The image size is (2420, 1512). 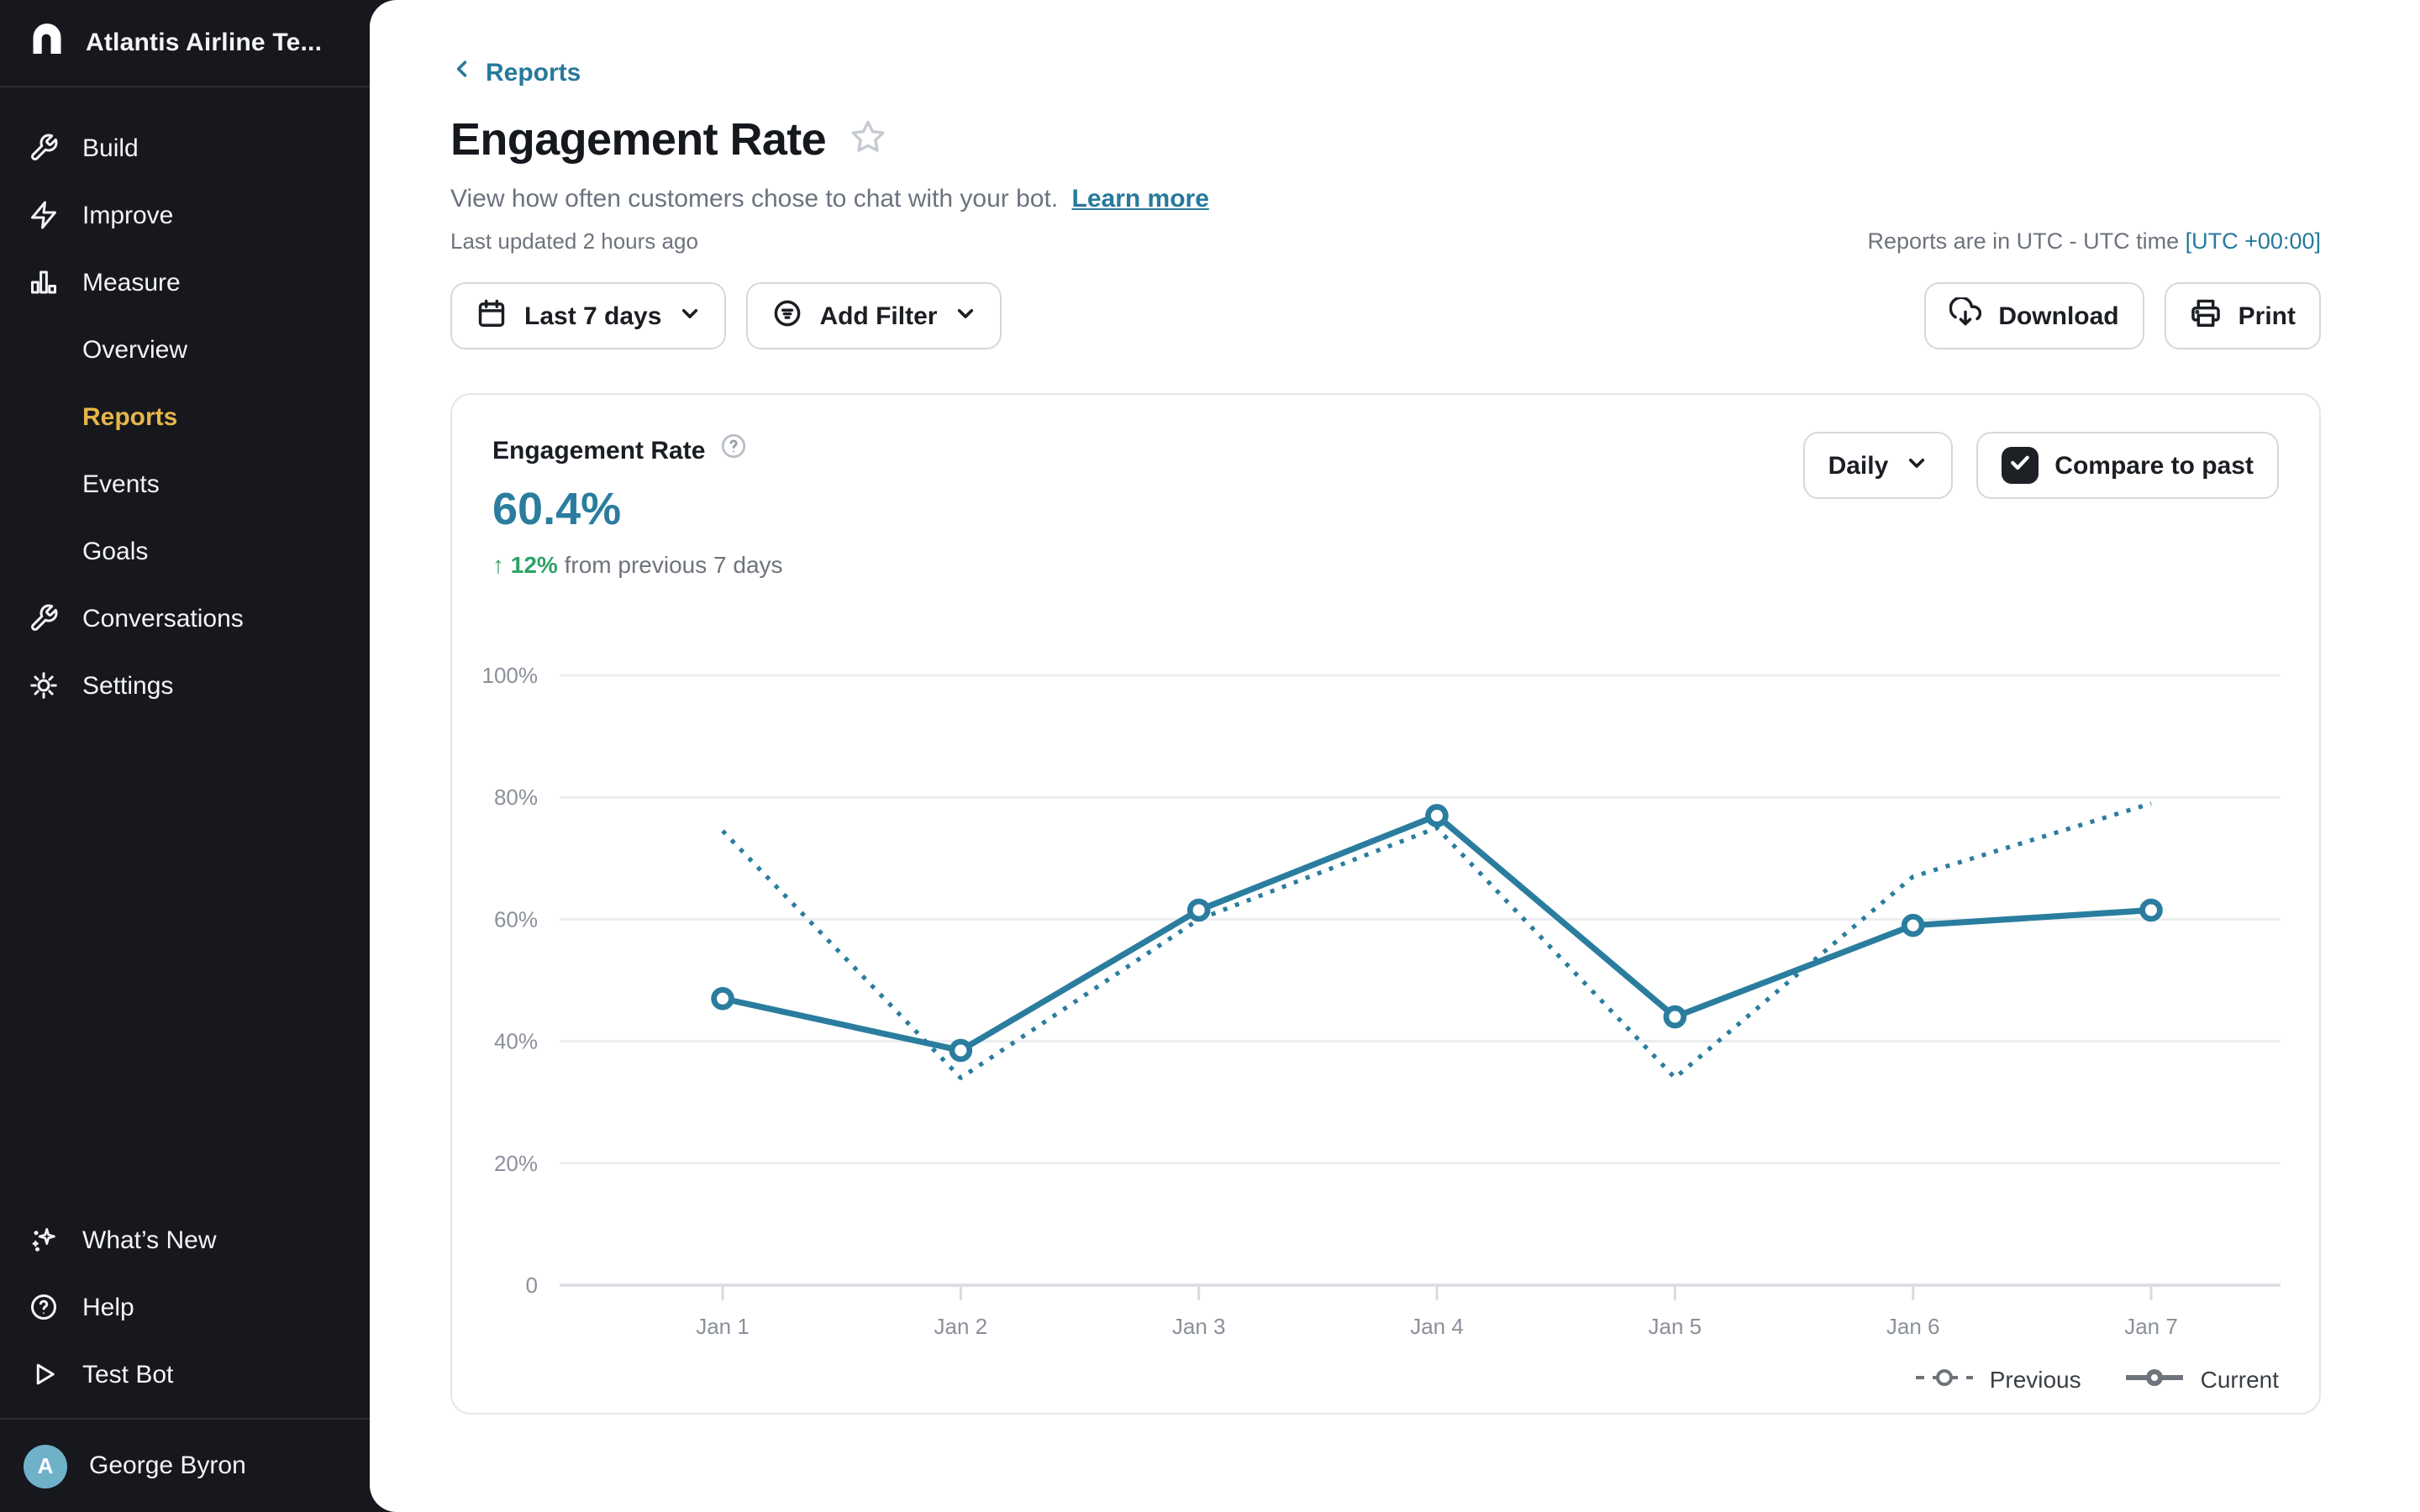 I want to click on printer-icon, so click(x=2206, y=316).